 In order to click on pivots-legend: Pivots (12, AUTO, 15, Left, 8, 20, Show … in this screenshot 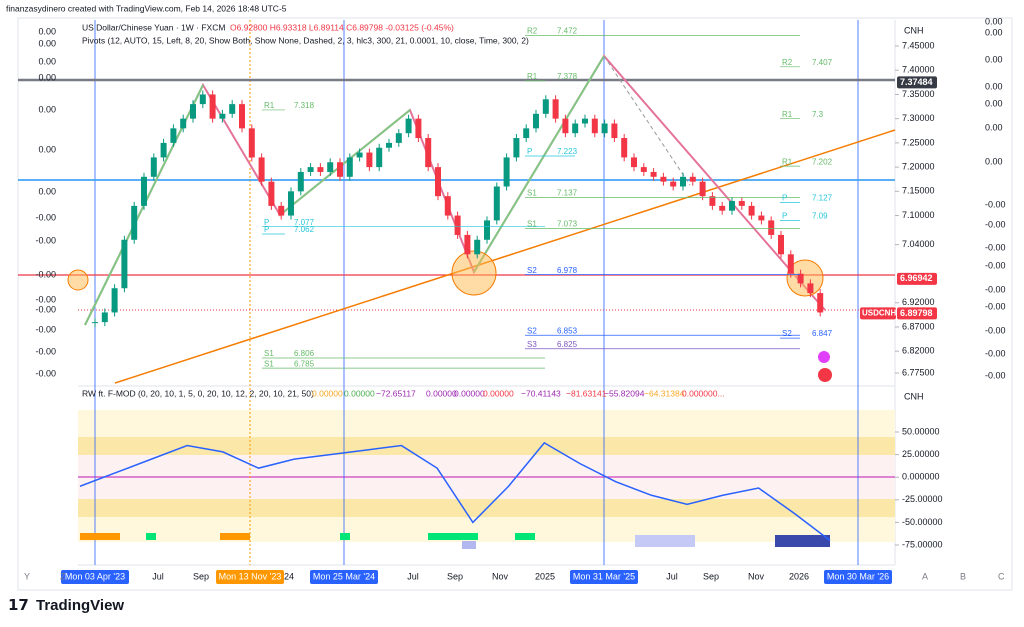, I will do `click(305, 40)`.